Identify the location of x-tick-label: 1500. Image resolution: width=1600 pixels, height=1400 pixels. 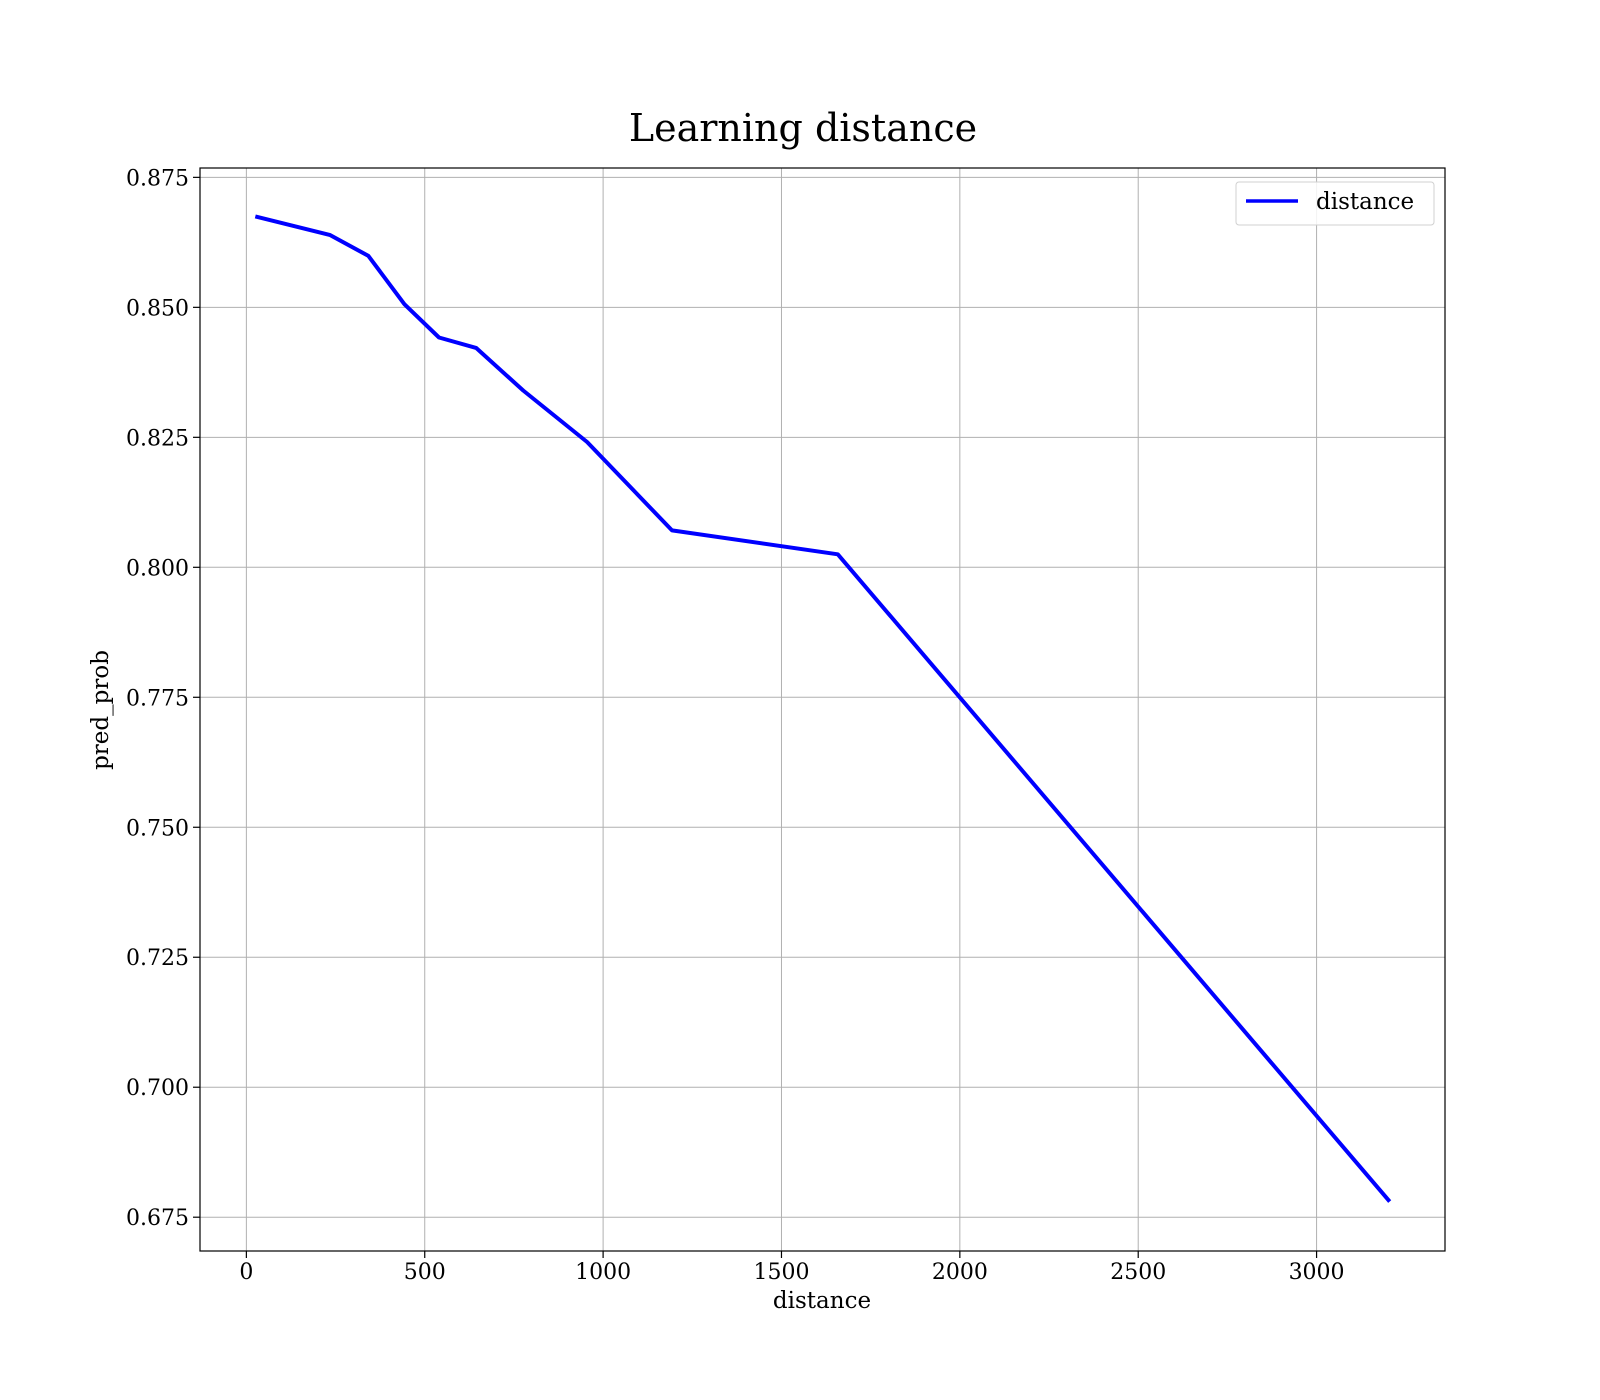
(781, 1272).